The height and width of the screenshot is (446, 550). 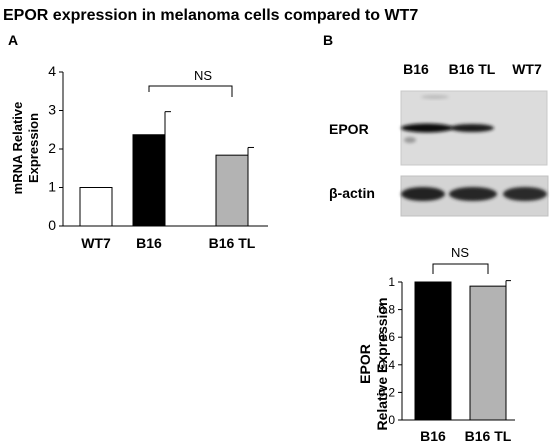 I want to click on chart-a-ytick-label: 4, so click(x=52, y=71).